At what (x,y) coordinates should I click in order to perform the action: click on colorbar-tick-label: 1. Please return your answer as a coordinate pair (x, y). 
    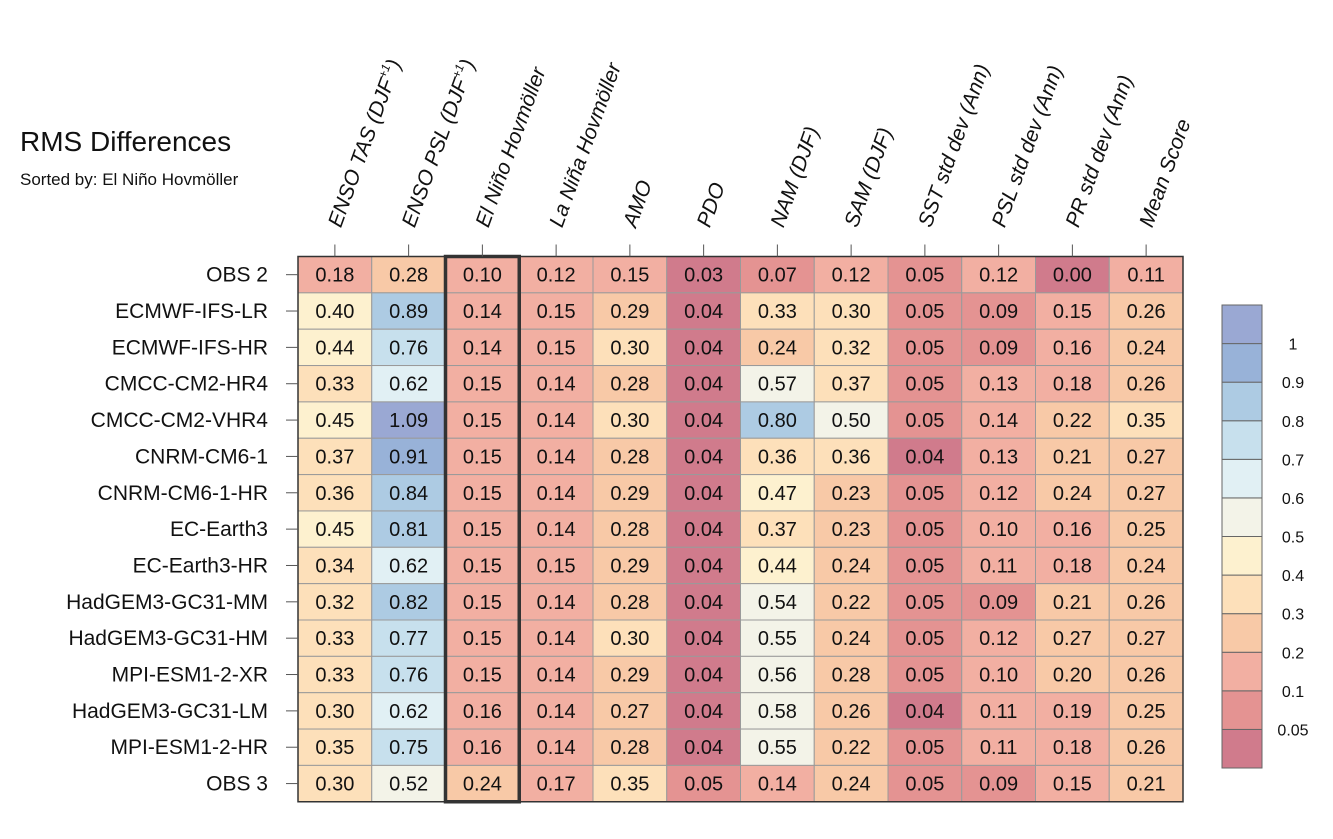
    Looking at the image, I should click on (1293, 345).